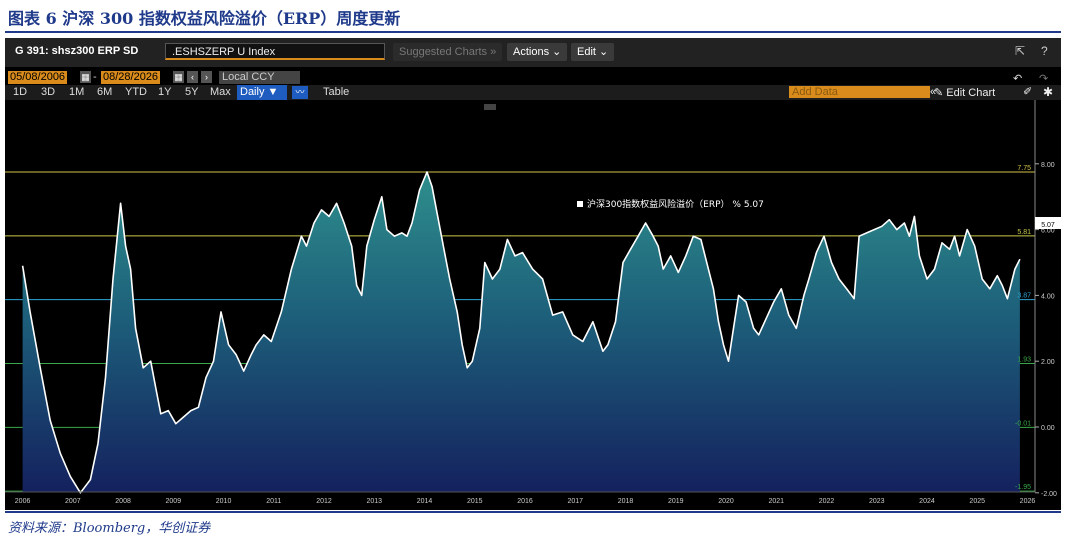  I want to click on edit-menu: Edit ⌄, so click(593, 52).